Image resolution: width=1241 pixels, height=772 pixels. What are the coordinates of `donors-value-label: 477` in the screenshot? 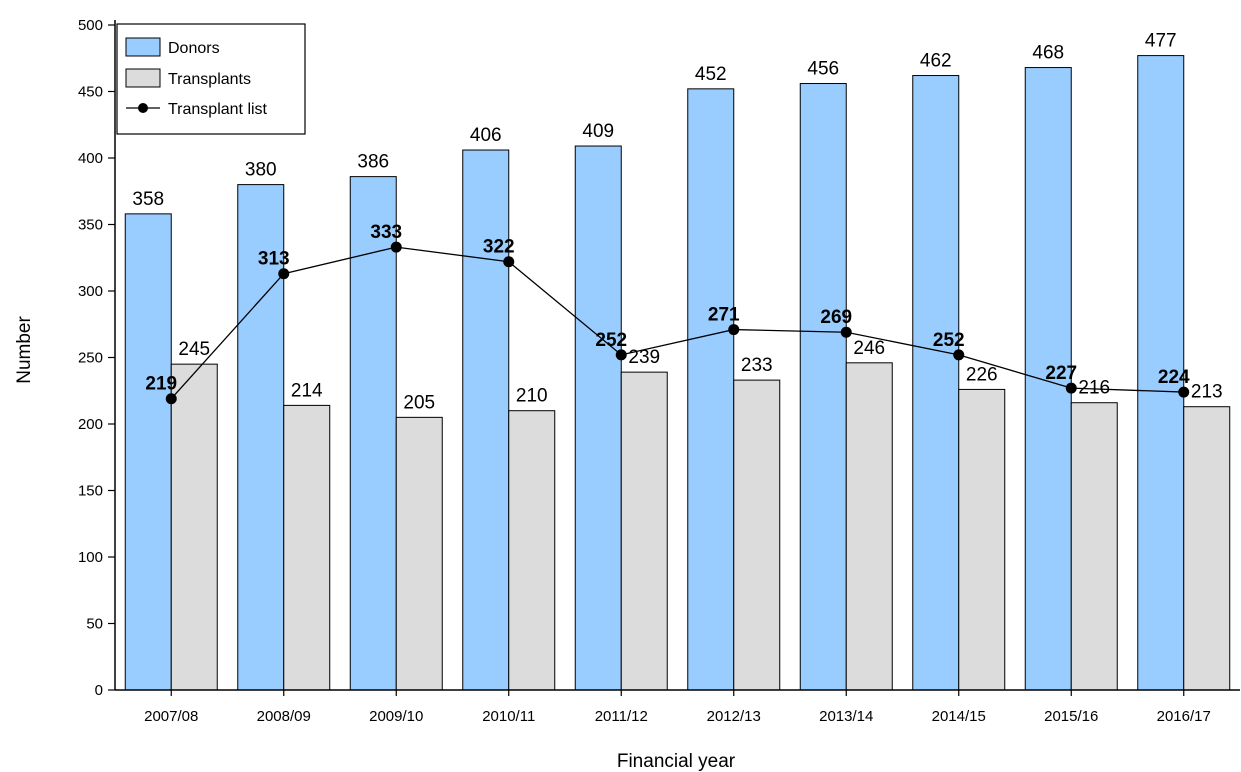 It's located at (1161, 41).